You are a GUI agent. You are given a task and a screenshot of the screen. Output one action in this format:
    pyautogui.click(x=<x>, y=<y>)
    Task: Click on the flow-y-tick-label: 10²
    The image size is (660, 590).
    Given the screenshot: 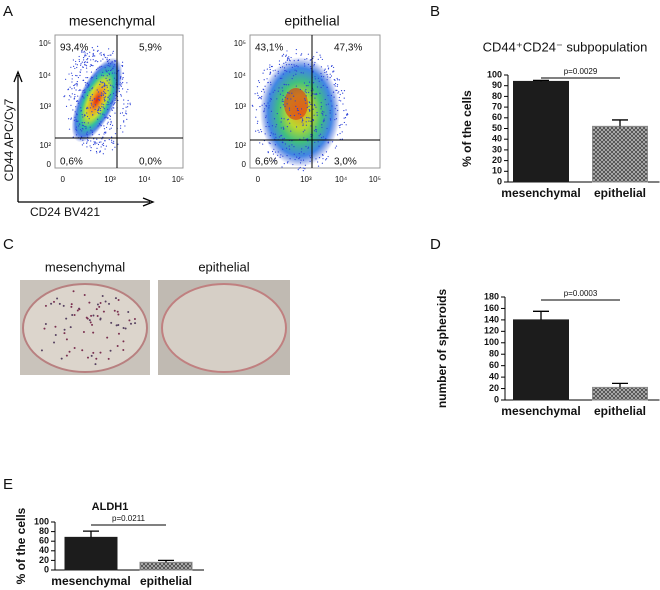 What is the action you would take?
    pyautogui.click(x=240, y=145)
    